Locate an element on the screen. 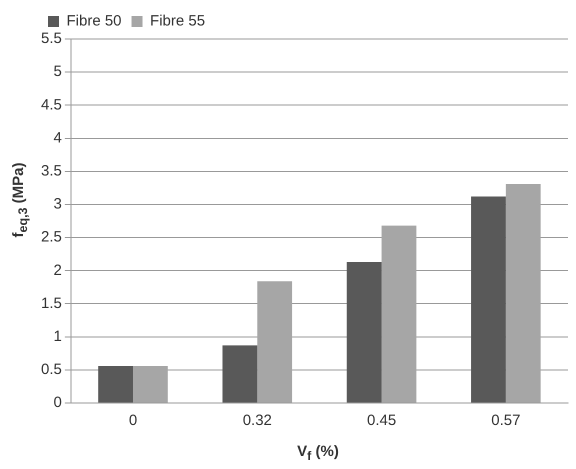 This screenshot has height=469, width=576. x-tick-label: 0 is located at coordinates (133, 421).